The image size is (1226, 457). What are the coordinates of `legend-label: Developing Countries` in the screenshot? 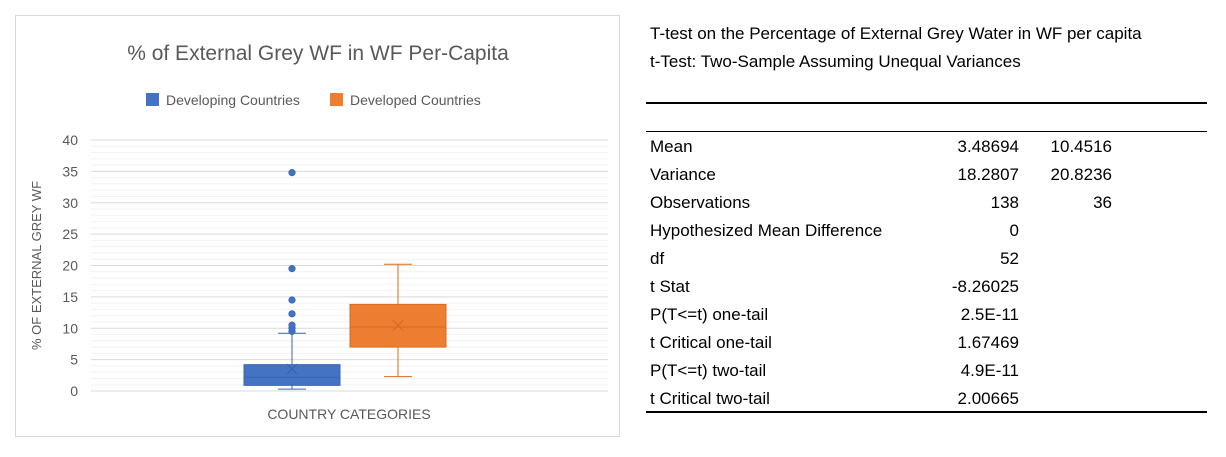 It's located at (233, 100).